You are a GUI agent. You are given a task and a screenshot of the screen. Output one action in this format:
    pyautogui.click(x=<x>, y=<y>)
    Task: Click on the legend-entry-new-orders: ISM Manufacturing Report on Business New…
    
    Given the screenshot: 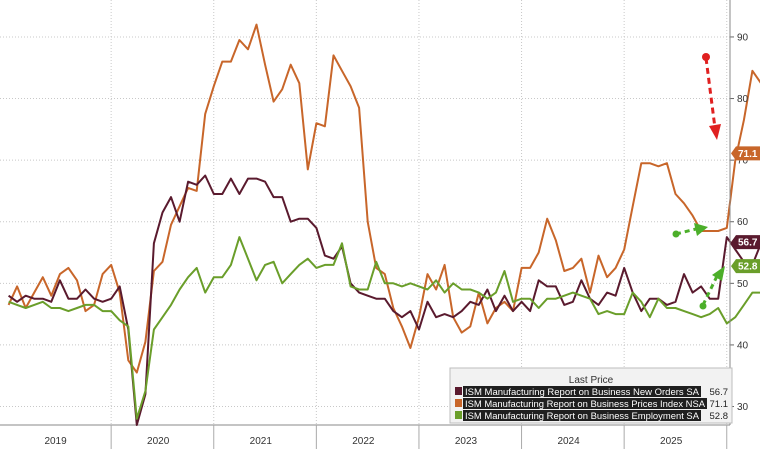 What is the action you would take?
    pyautogui.click(x=591, y=392)
    